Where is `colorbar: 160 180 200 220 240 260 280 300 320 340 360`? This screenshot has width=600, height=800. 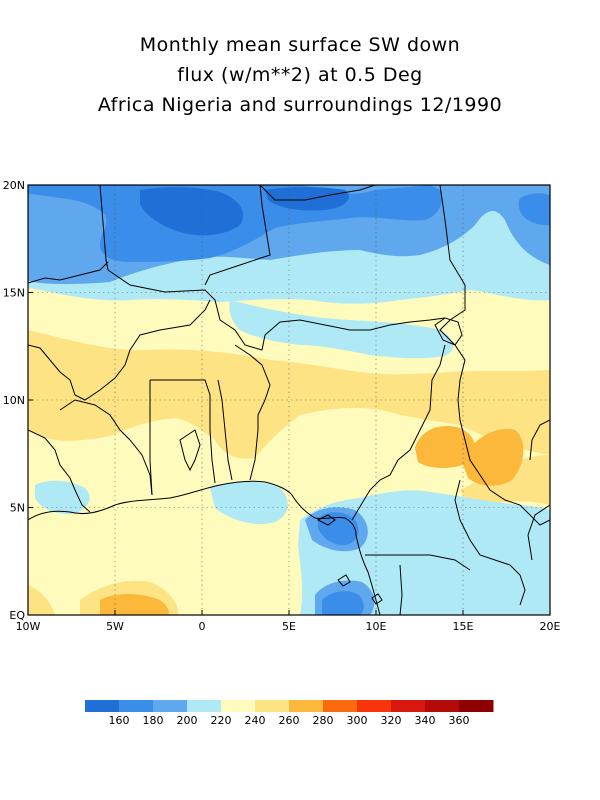
colorbar: 160 180 200 220 240 260 280 300 320 340 360 is located at coordinates (289, 713).